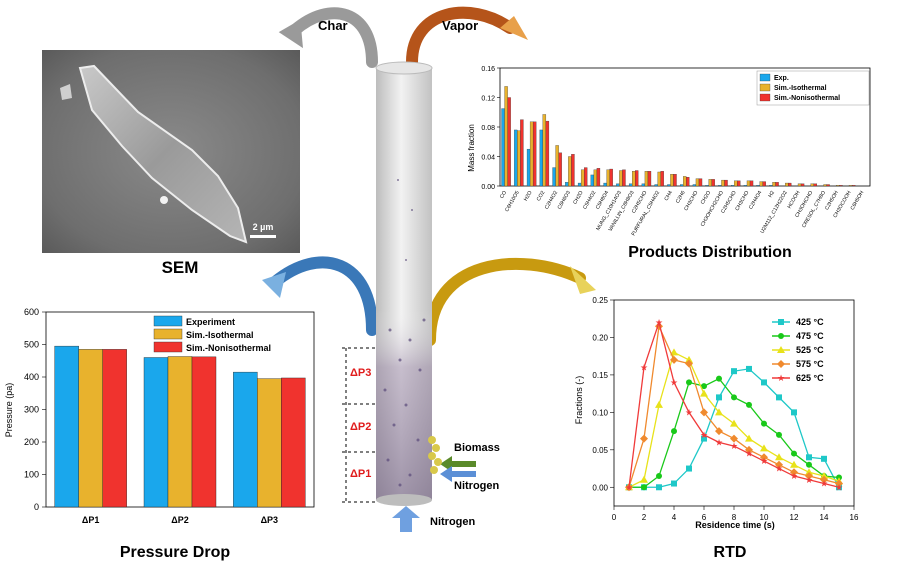 The width and height of the screenshot is (900, 576). Describe the element at coordinates (460, 25) in the screenshot. I see `vapor-label: Vapor` at that location.